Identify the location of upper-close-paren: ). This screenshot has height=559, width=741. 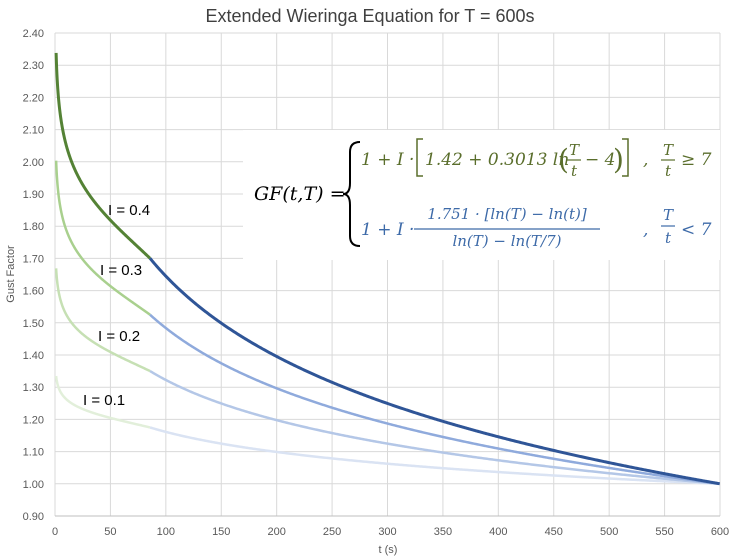
(618, 159).